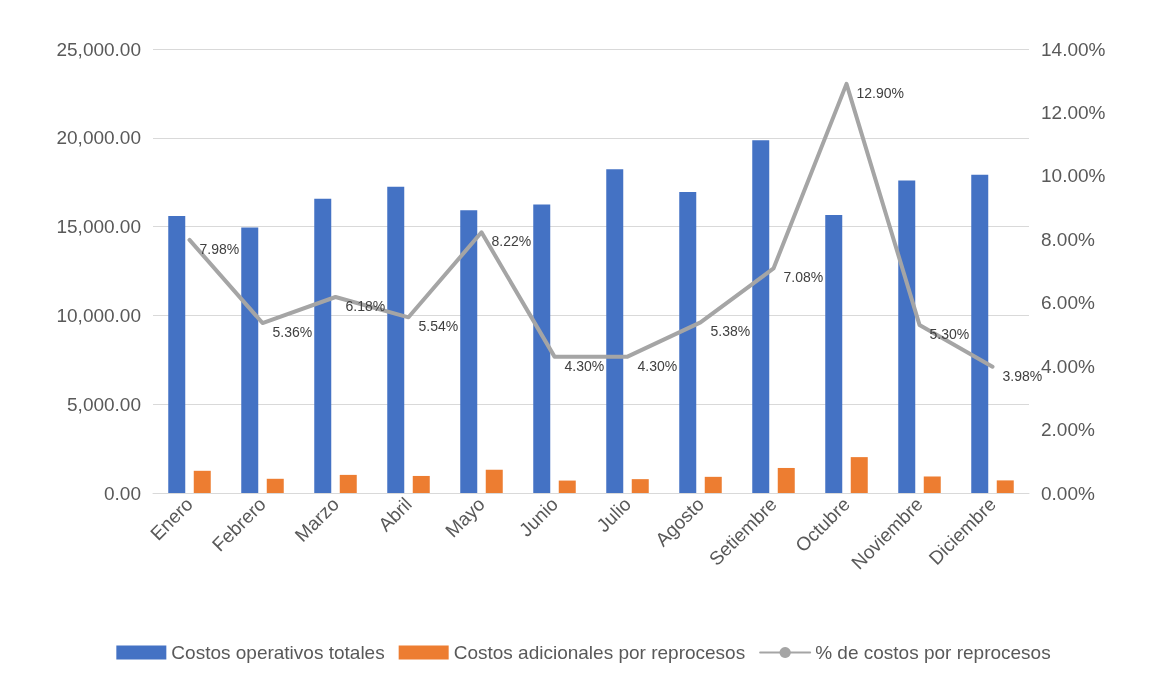  I want to click on legend-label: Costos operativos totales, so click(278, 652).